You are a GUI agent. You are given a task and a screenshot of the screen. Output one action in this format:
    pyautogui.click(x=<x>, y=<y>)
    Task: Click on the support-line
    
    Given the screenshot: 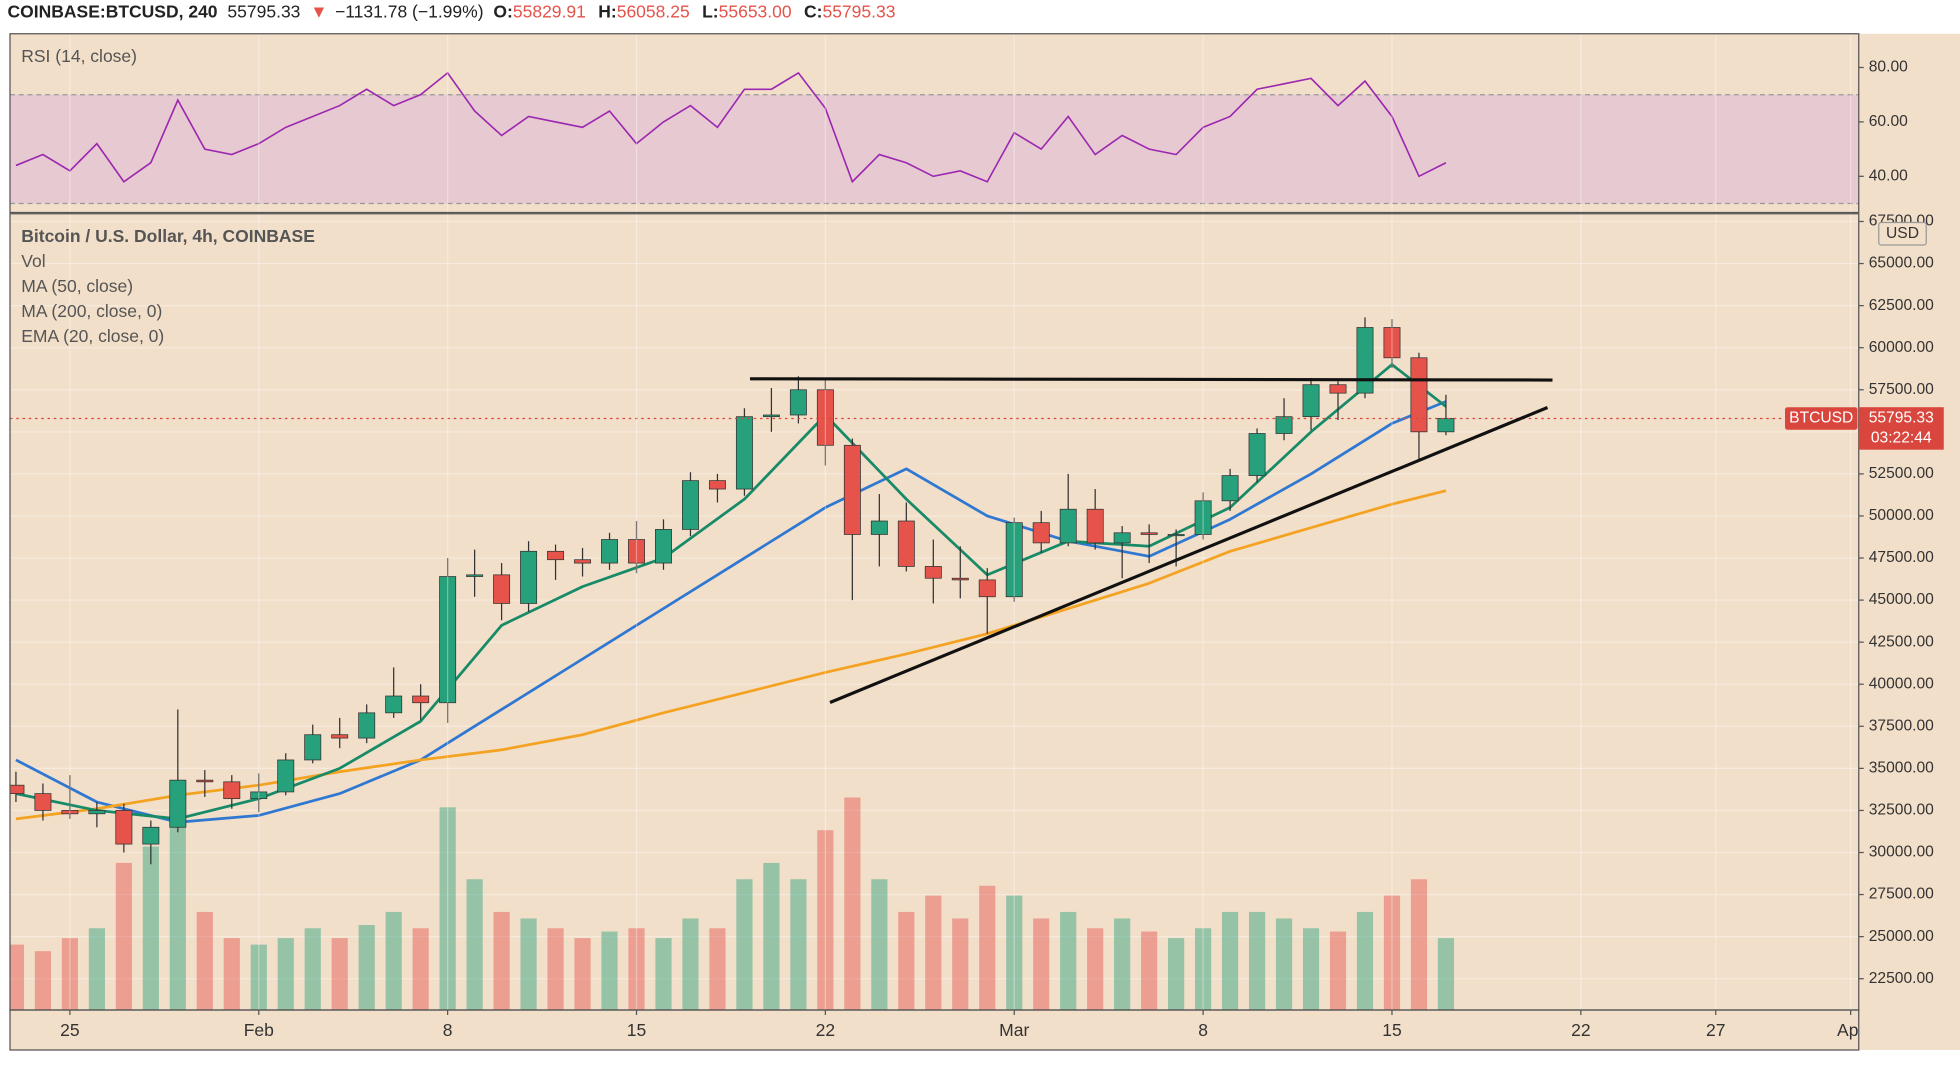 What is the action you would take?
    pyautogui.click(x=1189, y=555)
    